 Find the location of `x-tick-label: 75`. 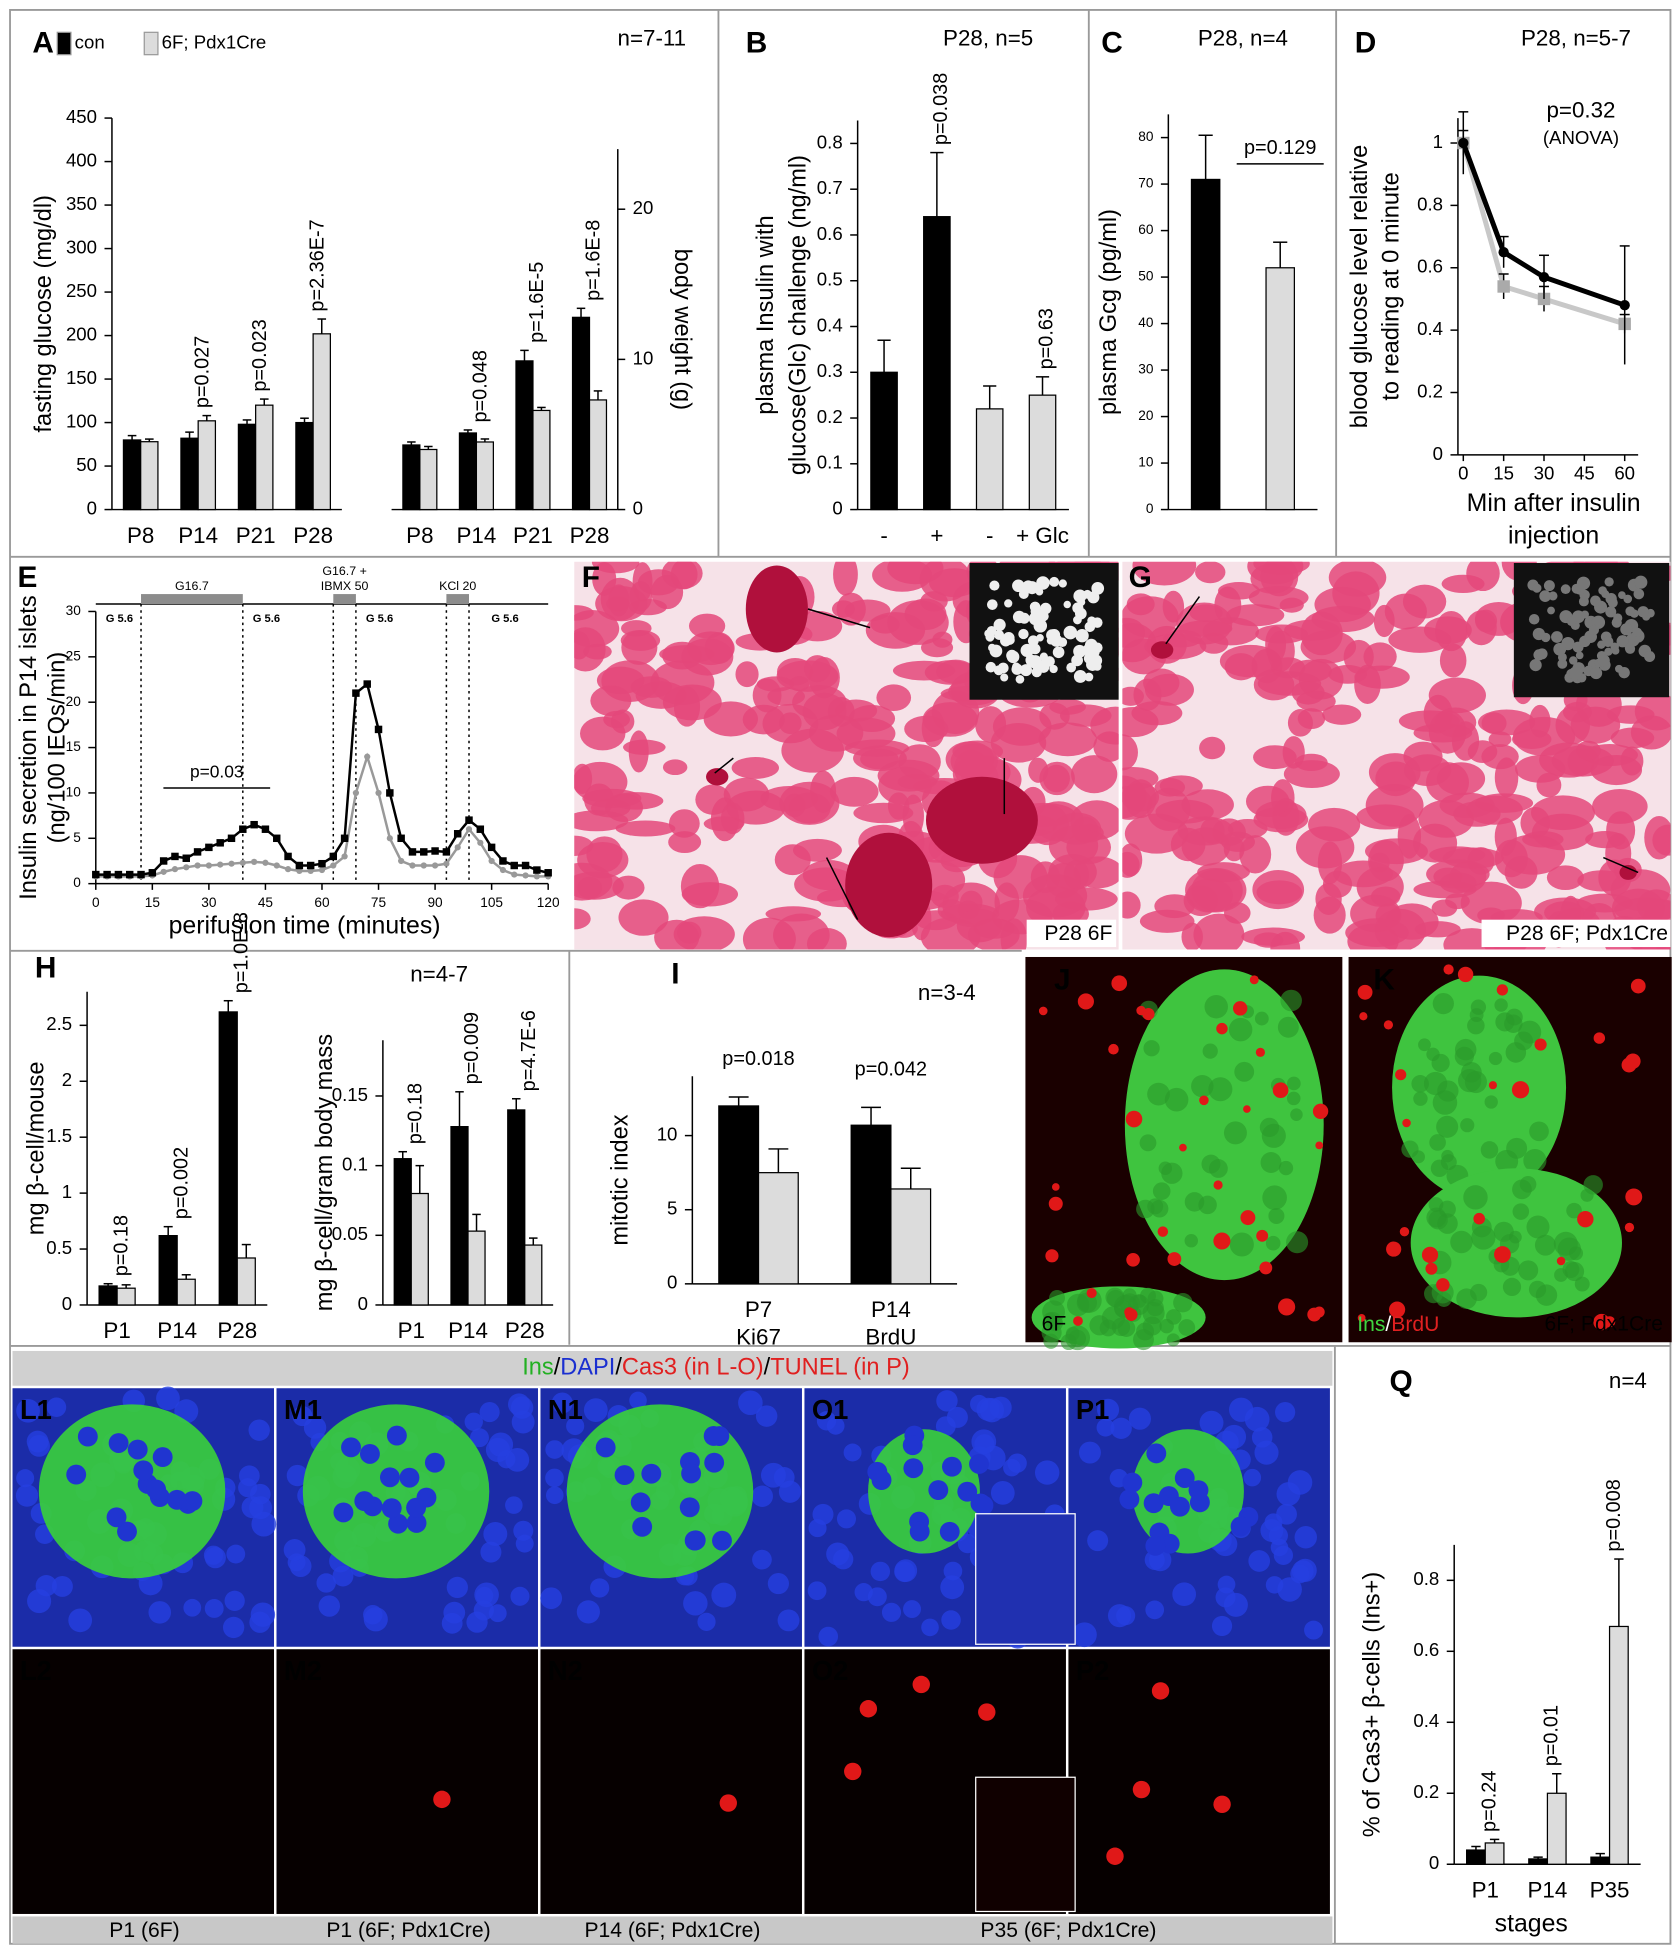

x-tick-label: 75 is located at coordinates (379, 902).